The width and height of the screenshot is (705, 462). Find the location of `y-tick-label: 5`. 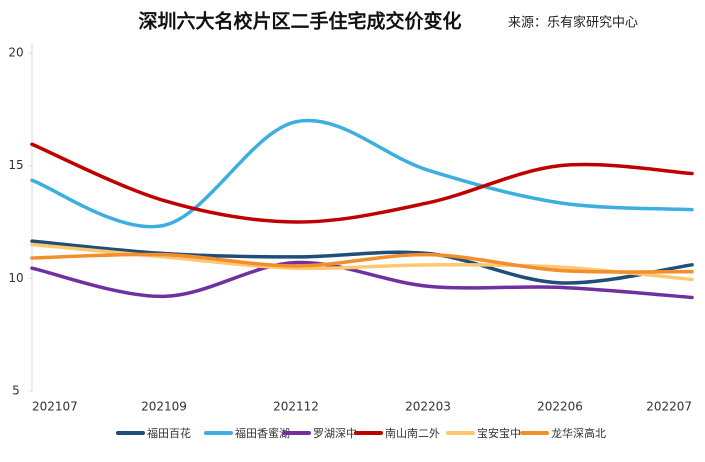

y-tick-label: 5 is located at coordinates (16, 391).